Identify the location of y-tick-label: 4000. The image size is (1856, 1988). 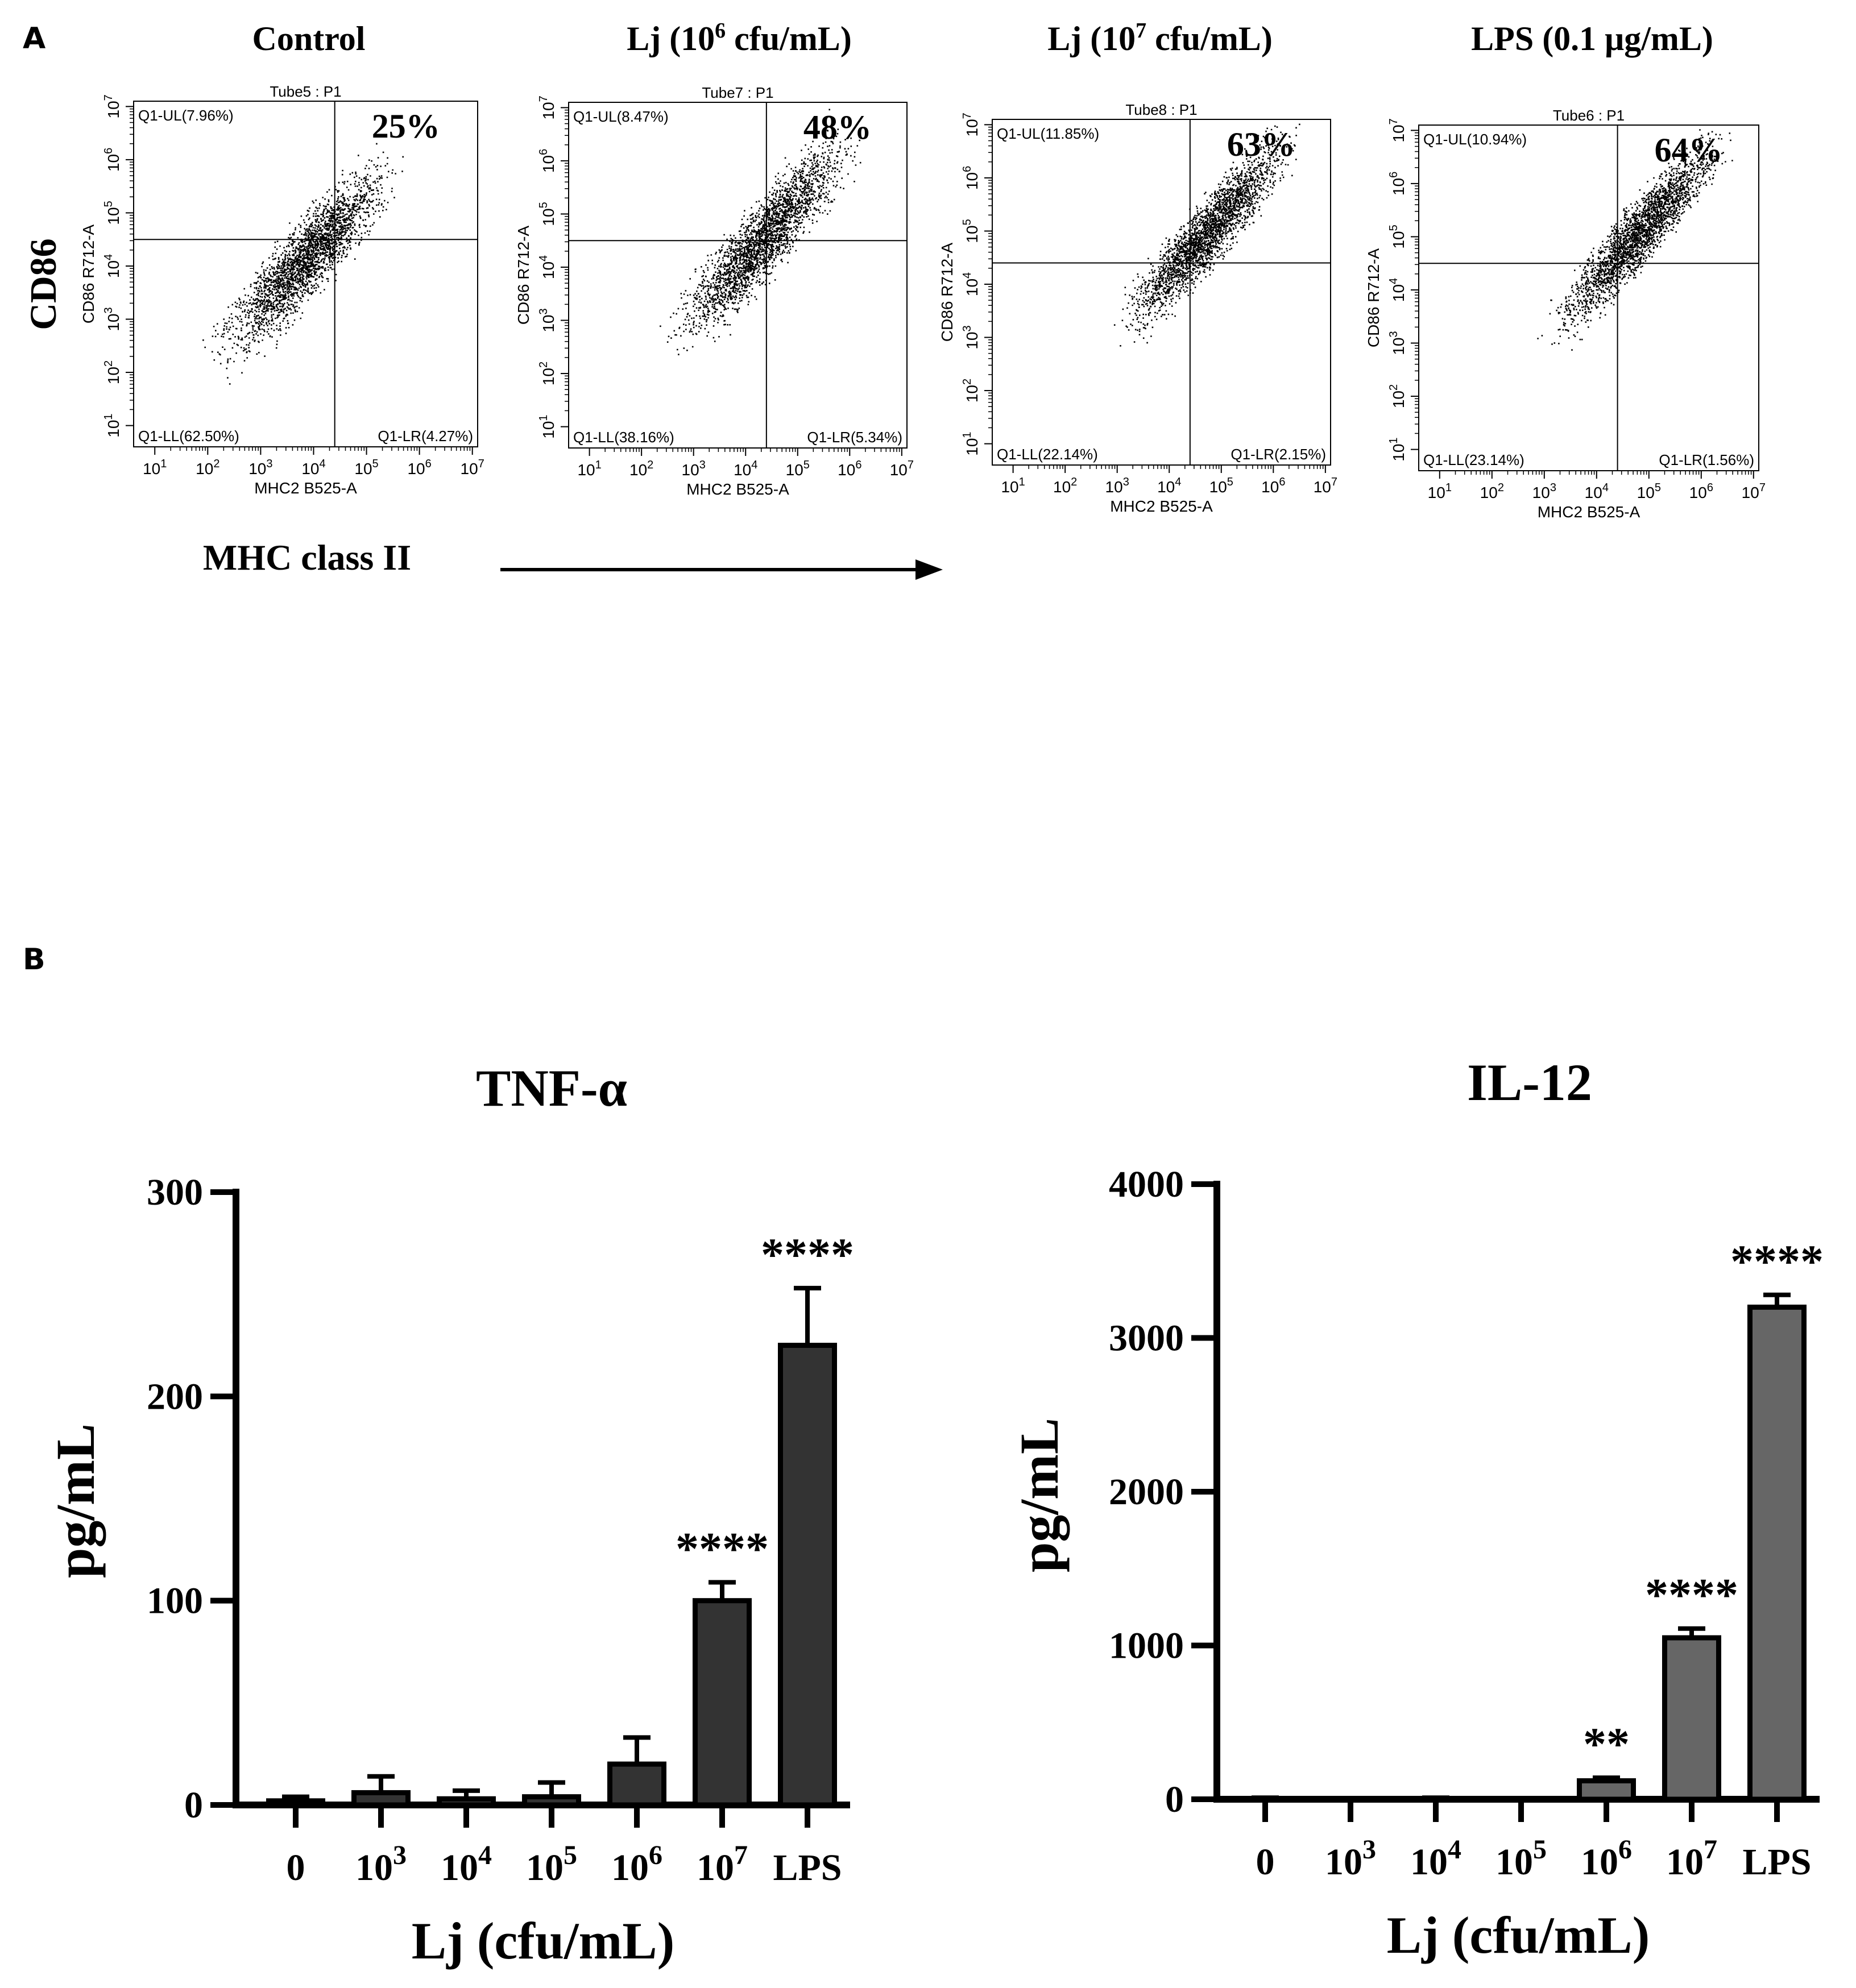
(1146, 1184).